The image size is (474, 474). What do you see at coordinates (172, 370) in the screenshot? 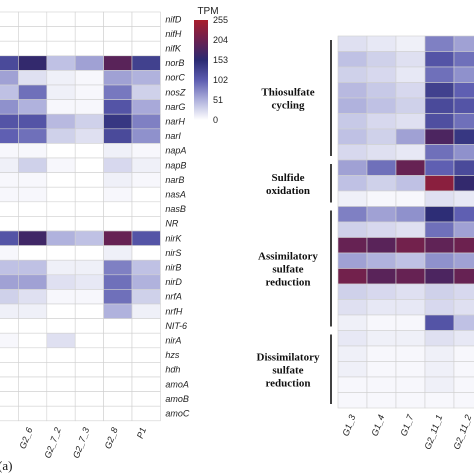
I see `gene-label: hdh` at bounding box center [172, 370].